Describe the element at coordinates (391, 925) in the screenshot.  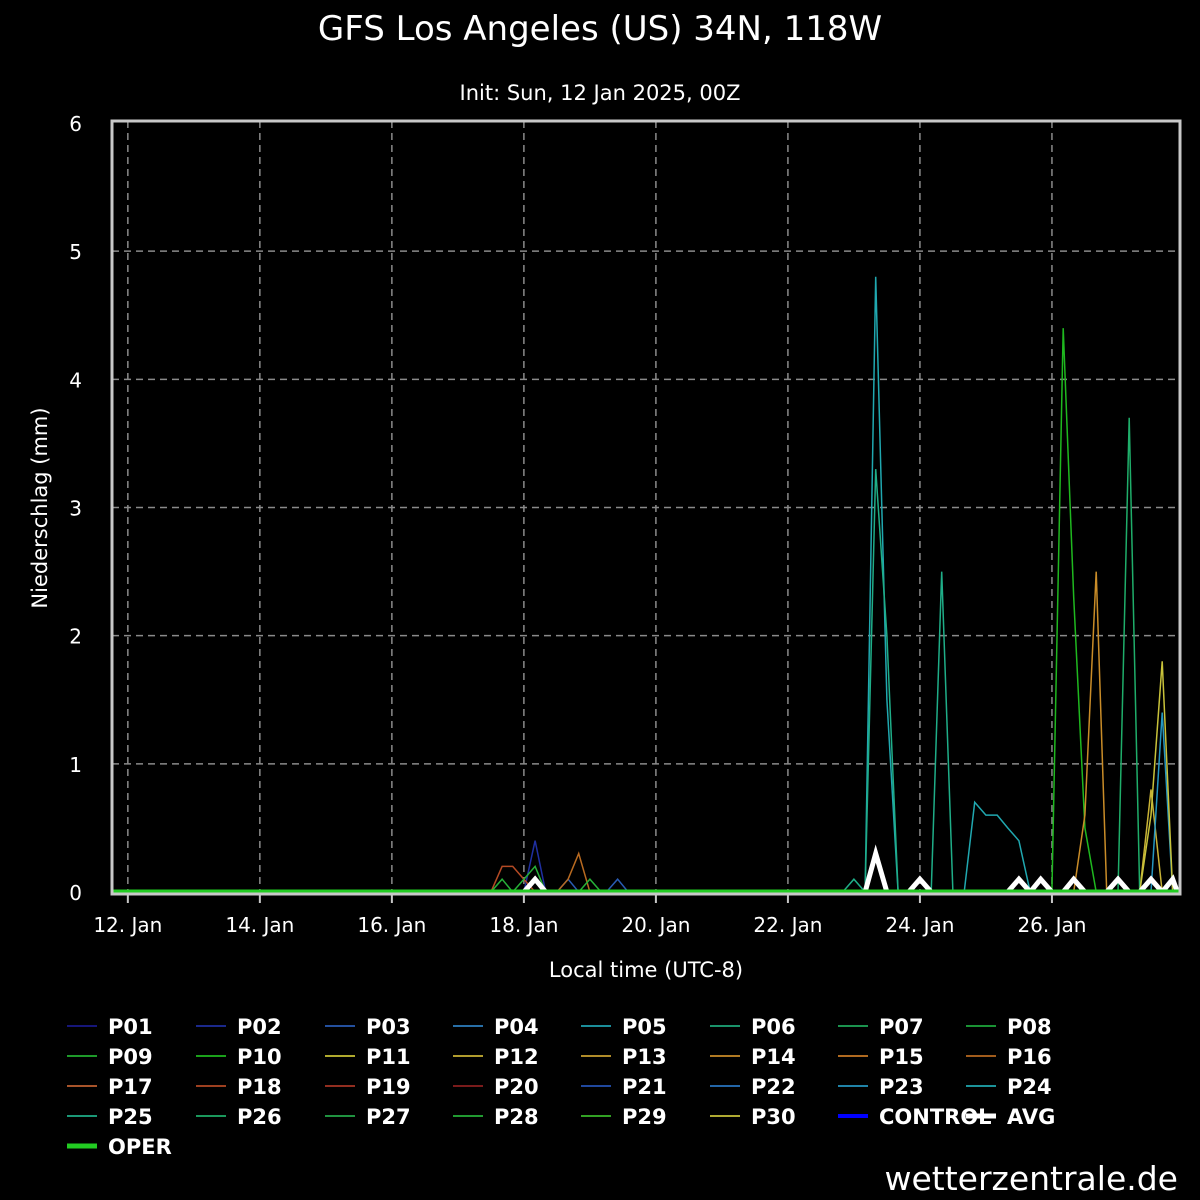
I see `x-tick-label: 16. Jan` at that location.